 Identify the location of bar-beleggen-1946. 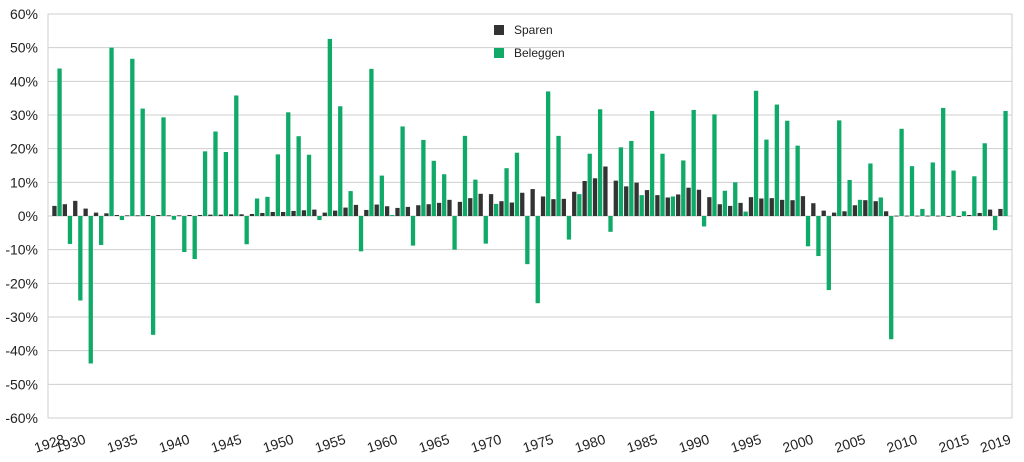
(246, 230).